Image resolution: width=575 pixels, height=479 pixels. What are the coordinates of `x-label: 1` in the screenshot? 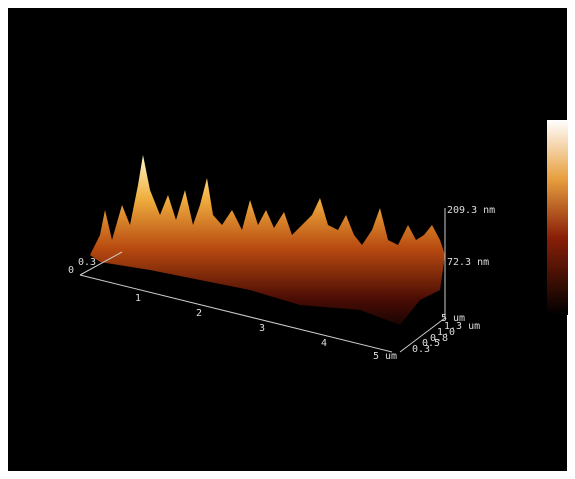 It's located at (138, 298).